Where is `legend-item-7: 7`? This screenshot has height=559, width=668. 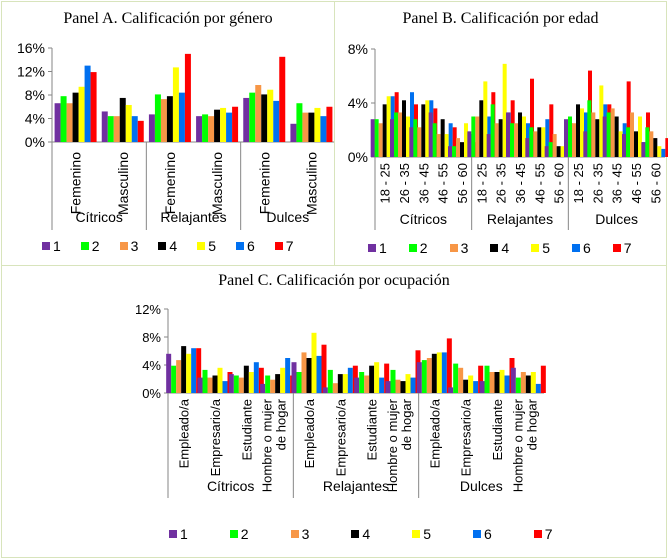 legend-item-7: 7 is located at coordinates (284, 246).